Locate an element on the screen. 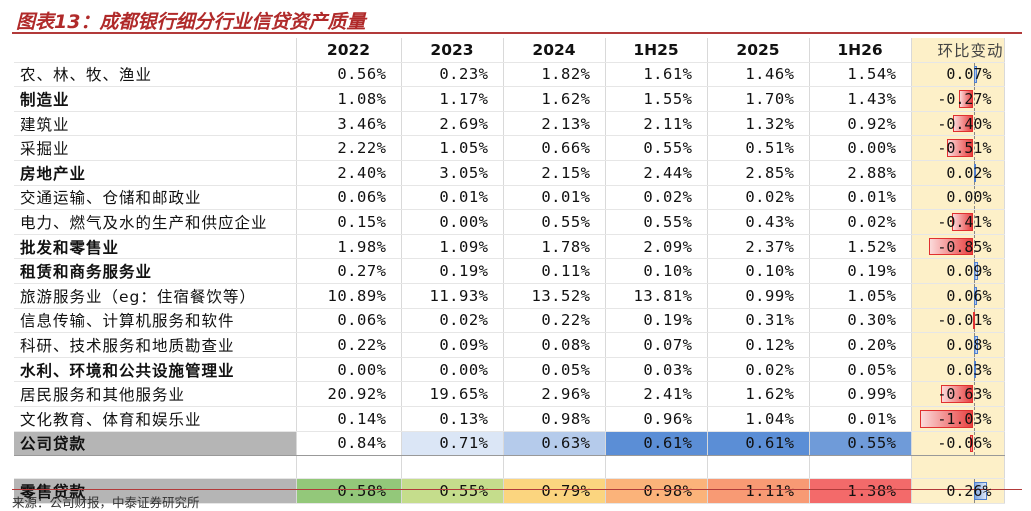 The image size is (1031, 511). value-cell: 2.88% is located at coordinates (860, 173).